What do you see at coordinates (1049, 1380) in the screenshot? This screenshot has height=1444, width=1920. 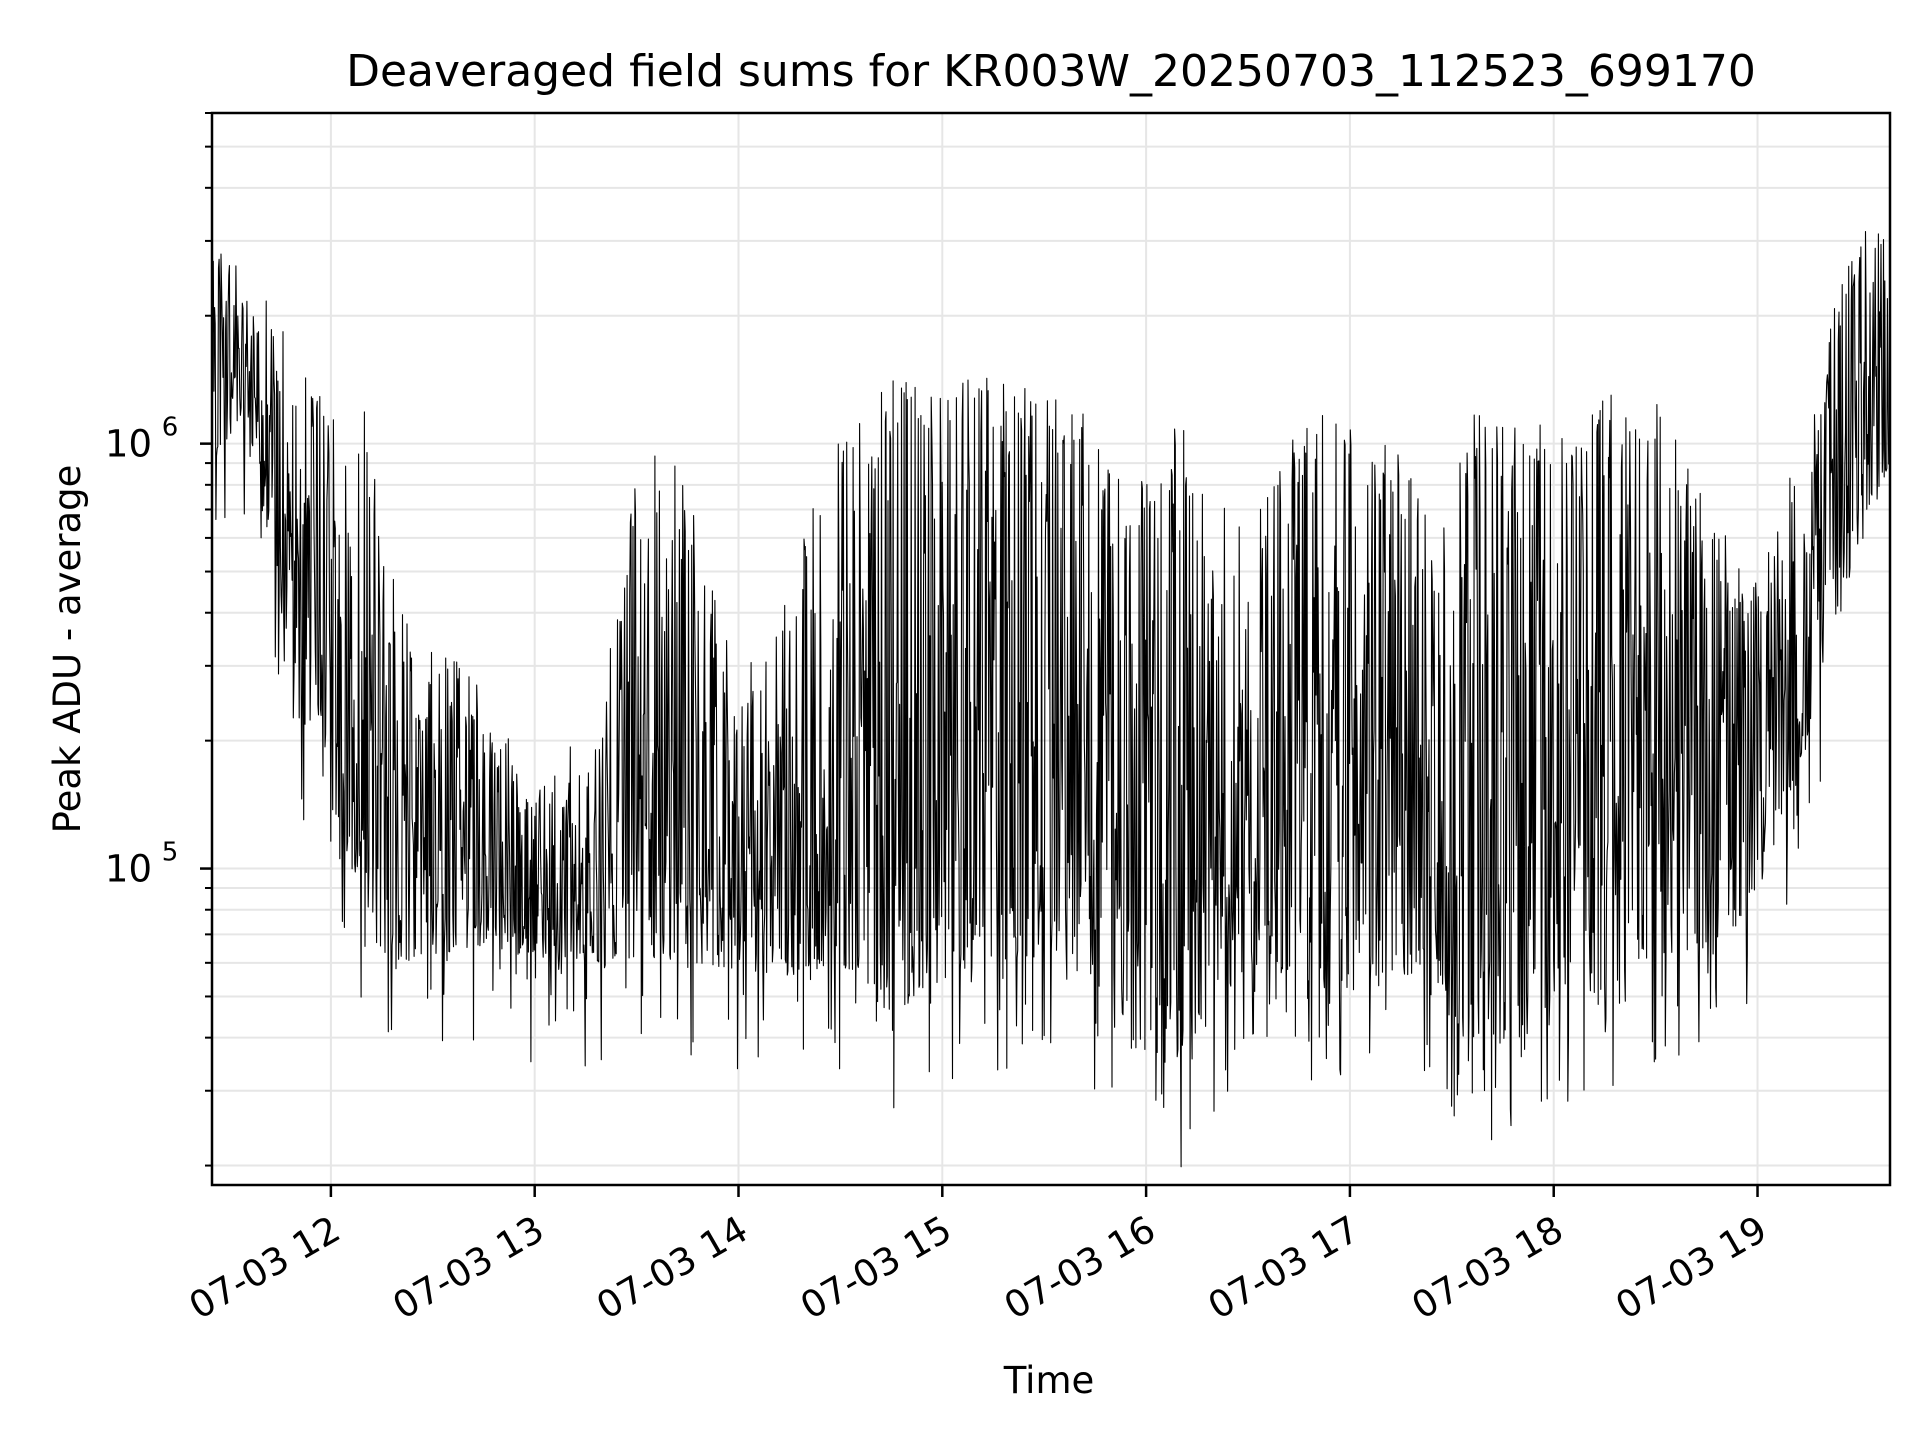 I see `x-axis-label: Time` at bounding box center [1049, 1380].